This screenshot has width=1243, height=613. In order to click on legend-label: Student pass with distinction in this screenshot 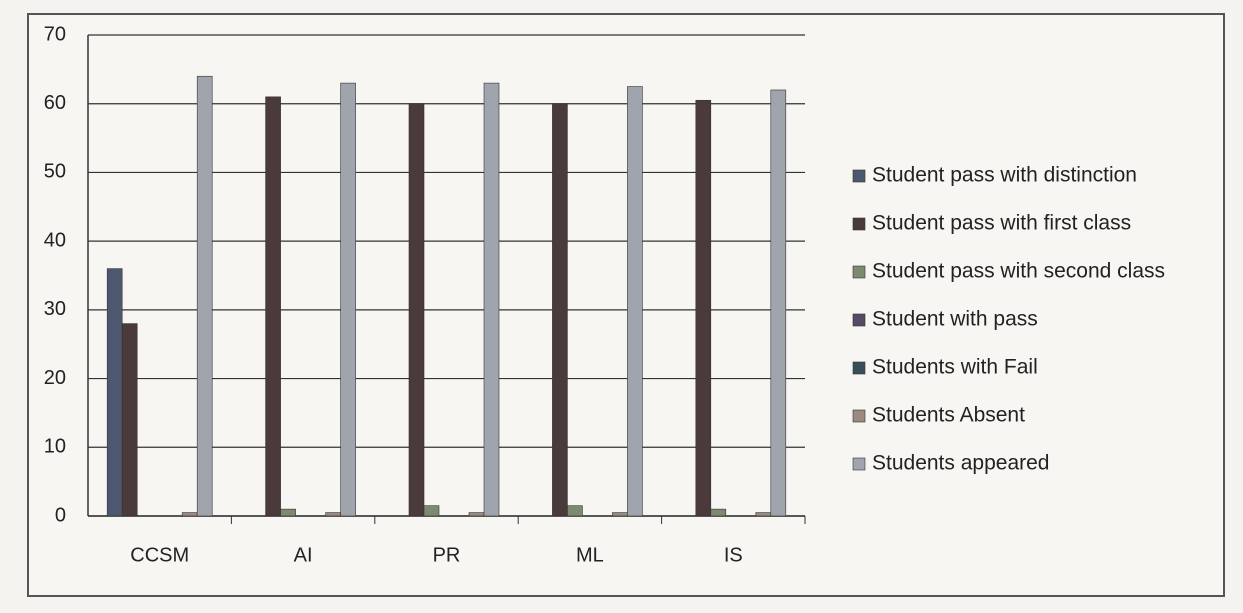, I will do `click(1004, 175)`.